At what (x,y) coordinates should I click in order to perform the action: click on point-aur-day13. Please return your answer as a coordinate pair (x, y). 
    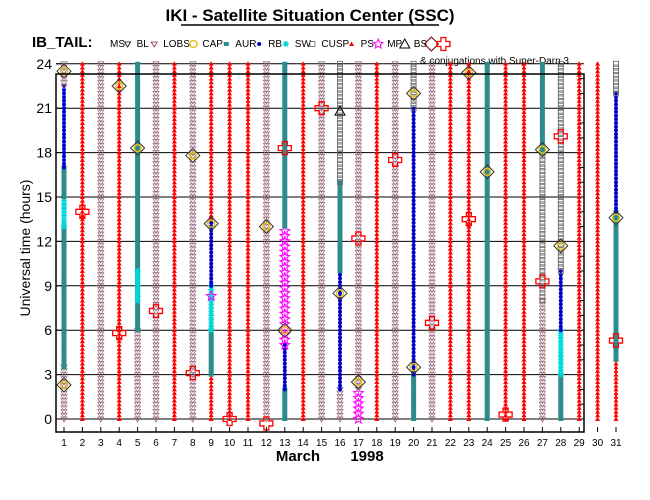
    Looking at the image, I should click on (284, 359).